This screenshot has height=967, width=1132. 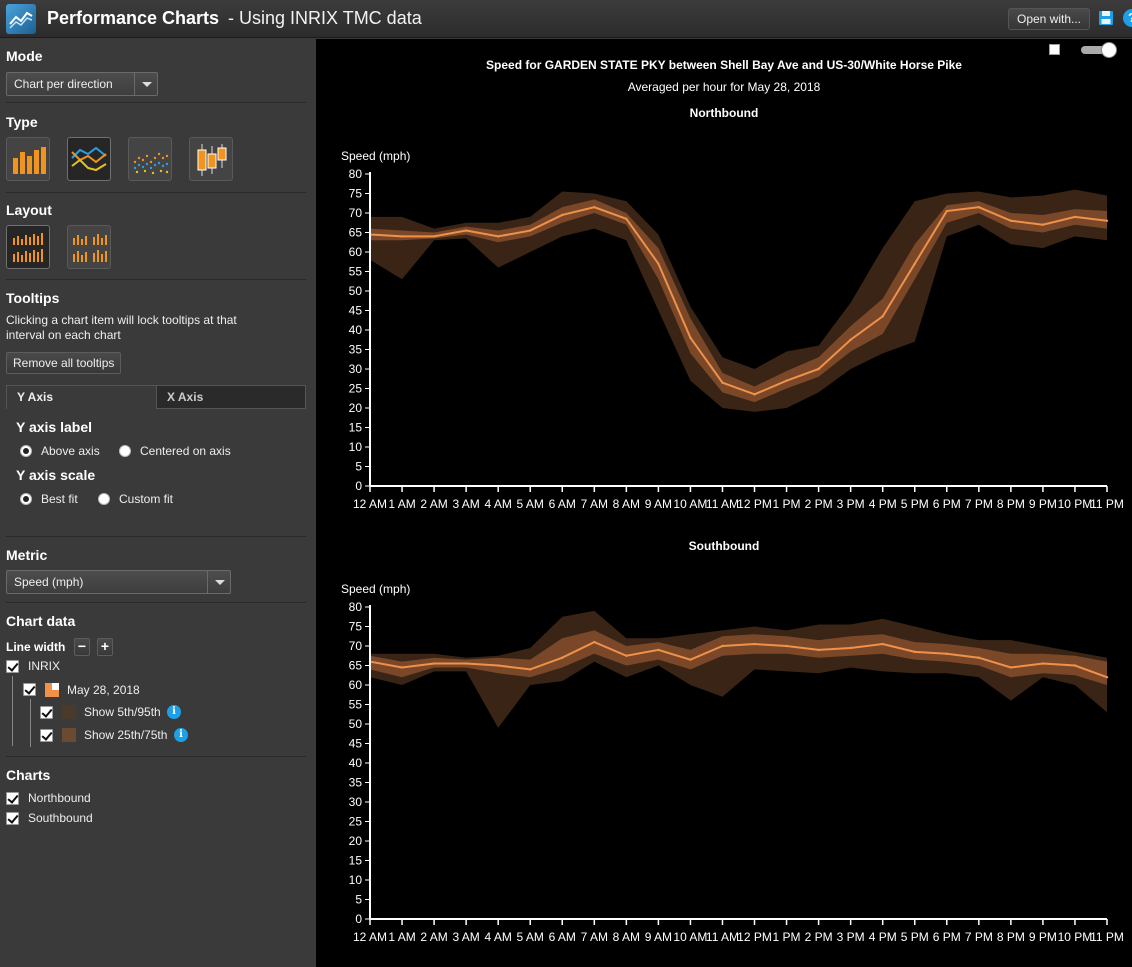 What do you see at coordinates (1099, 50) in the screenshot?
I see `dark-mode-toggle` at bounding box center [1099, 50].